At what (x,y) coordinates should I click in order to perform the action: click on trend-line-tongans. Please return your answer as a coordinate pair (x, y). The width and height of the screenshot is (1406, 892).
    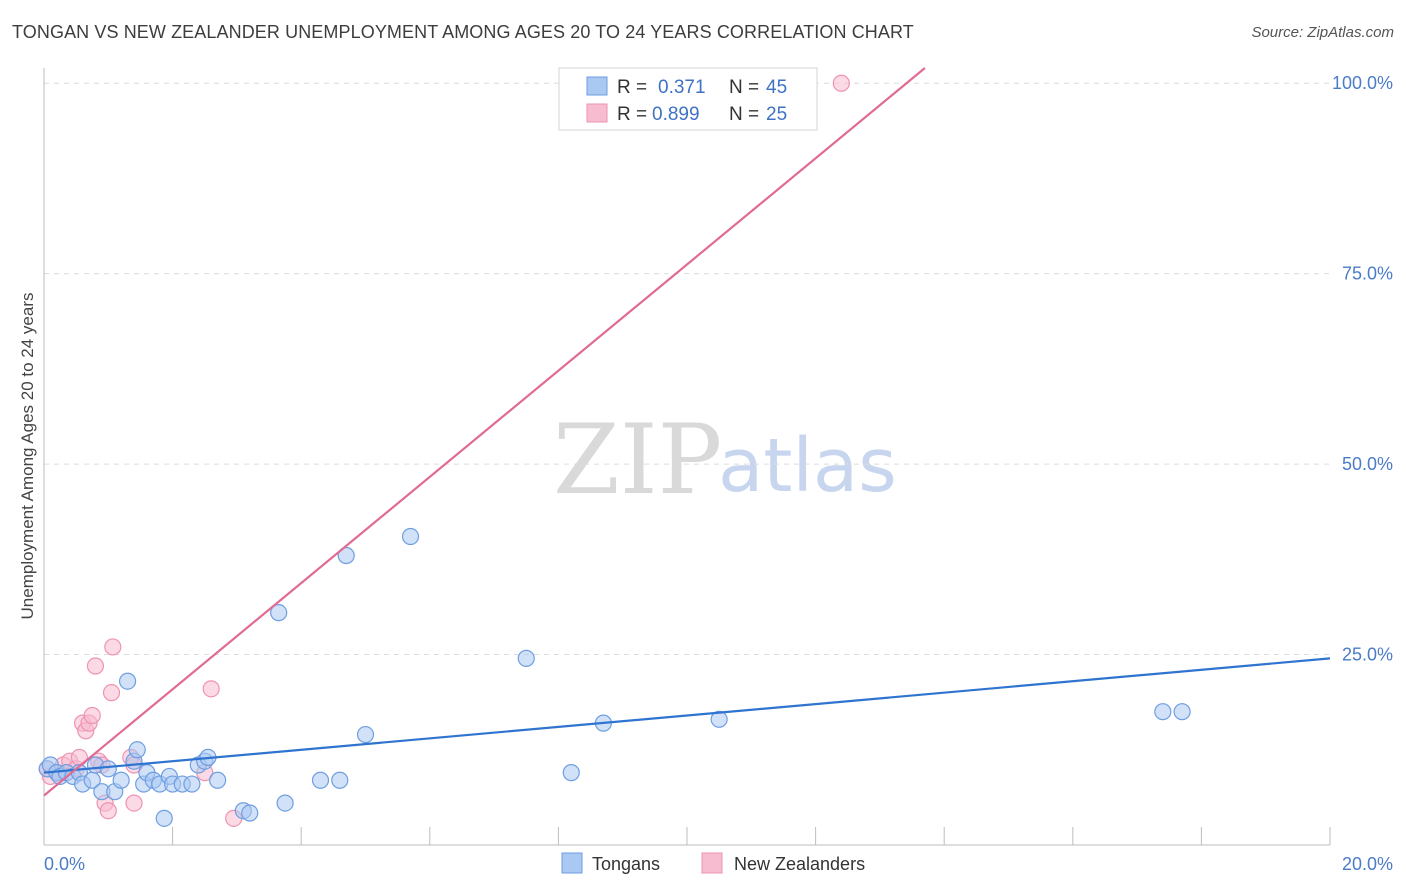
    Looking at the image, I should click on (687, 715).